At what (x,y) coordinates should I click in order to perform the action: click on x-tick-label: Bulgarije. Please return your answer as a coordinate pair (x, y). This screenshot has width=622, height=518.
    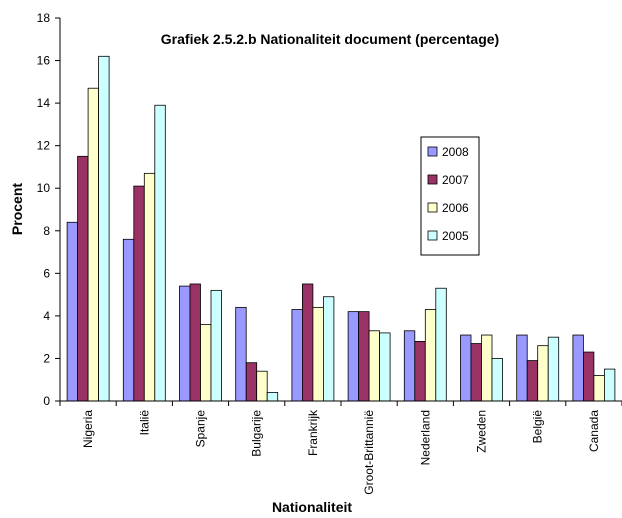
    Looking at the image, I should click on (257, 433).